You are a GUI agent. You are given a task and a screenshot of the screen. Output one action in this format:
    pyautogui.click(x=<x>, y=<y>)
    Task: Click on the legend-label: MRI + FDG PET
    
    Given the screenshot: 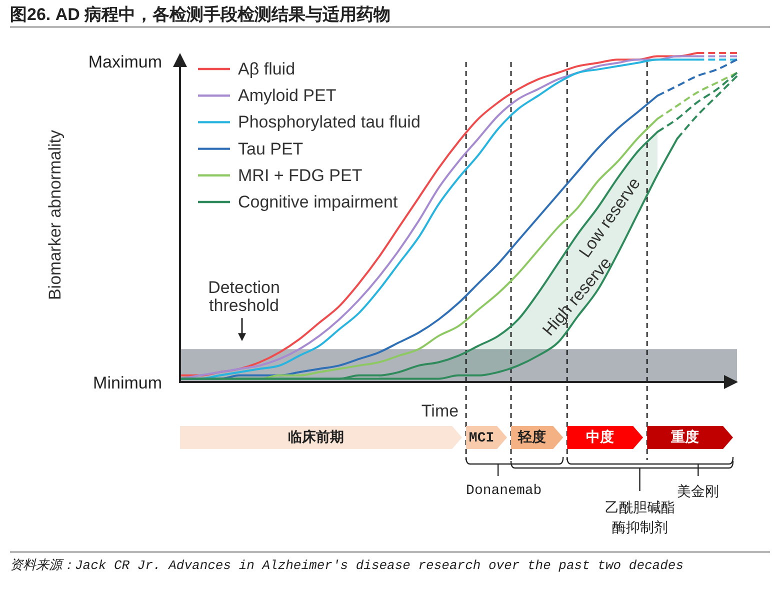 What is the action you would take?
    pyautogui.click(x=300, y=175)
    